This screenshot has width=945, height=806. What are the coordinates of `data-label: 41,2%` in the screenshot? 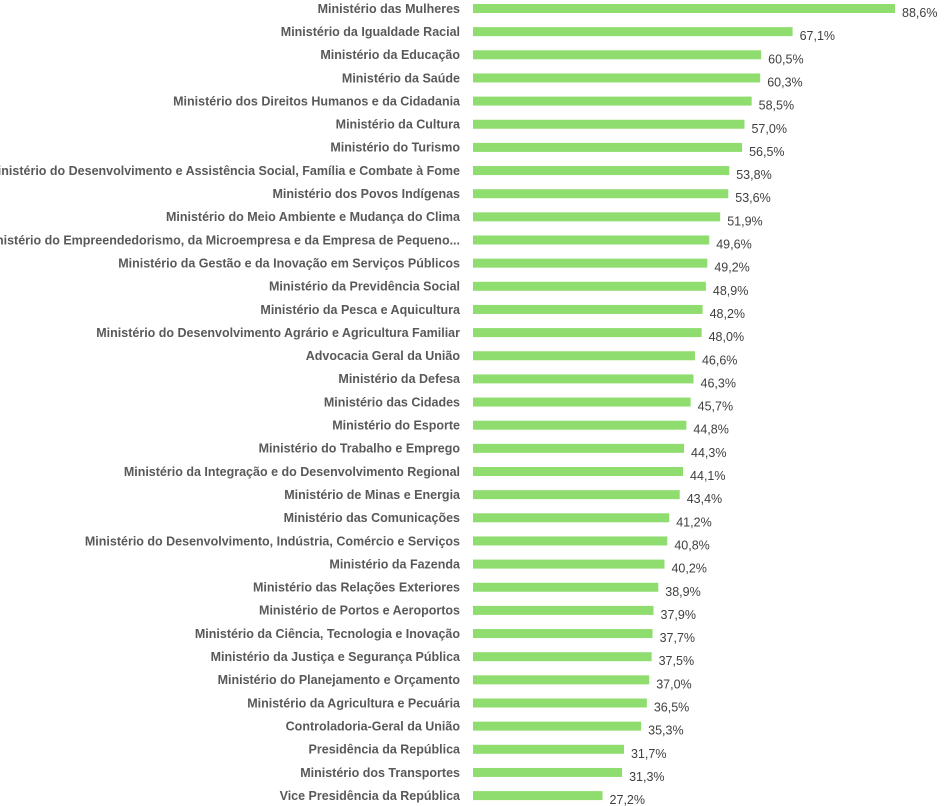 It's located at (693, 522).